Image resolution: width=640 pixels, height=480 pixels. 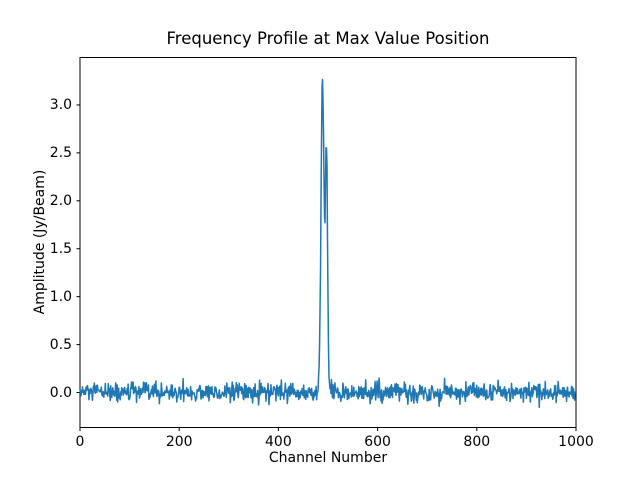 I want to click on x-tick-label: 1000, so click(x=576, y=442).